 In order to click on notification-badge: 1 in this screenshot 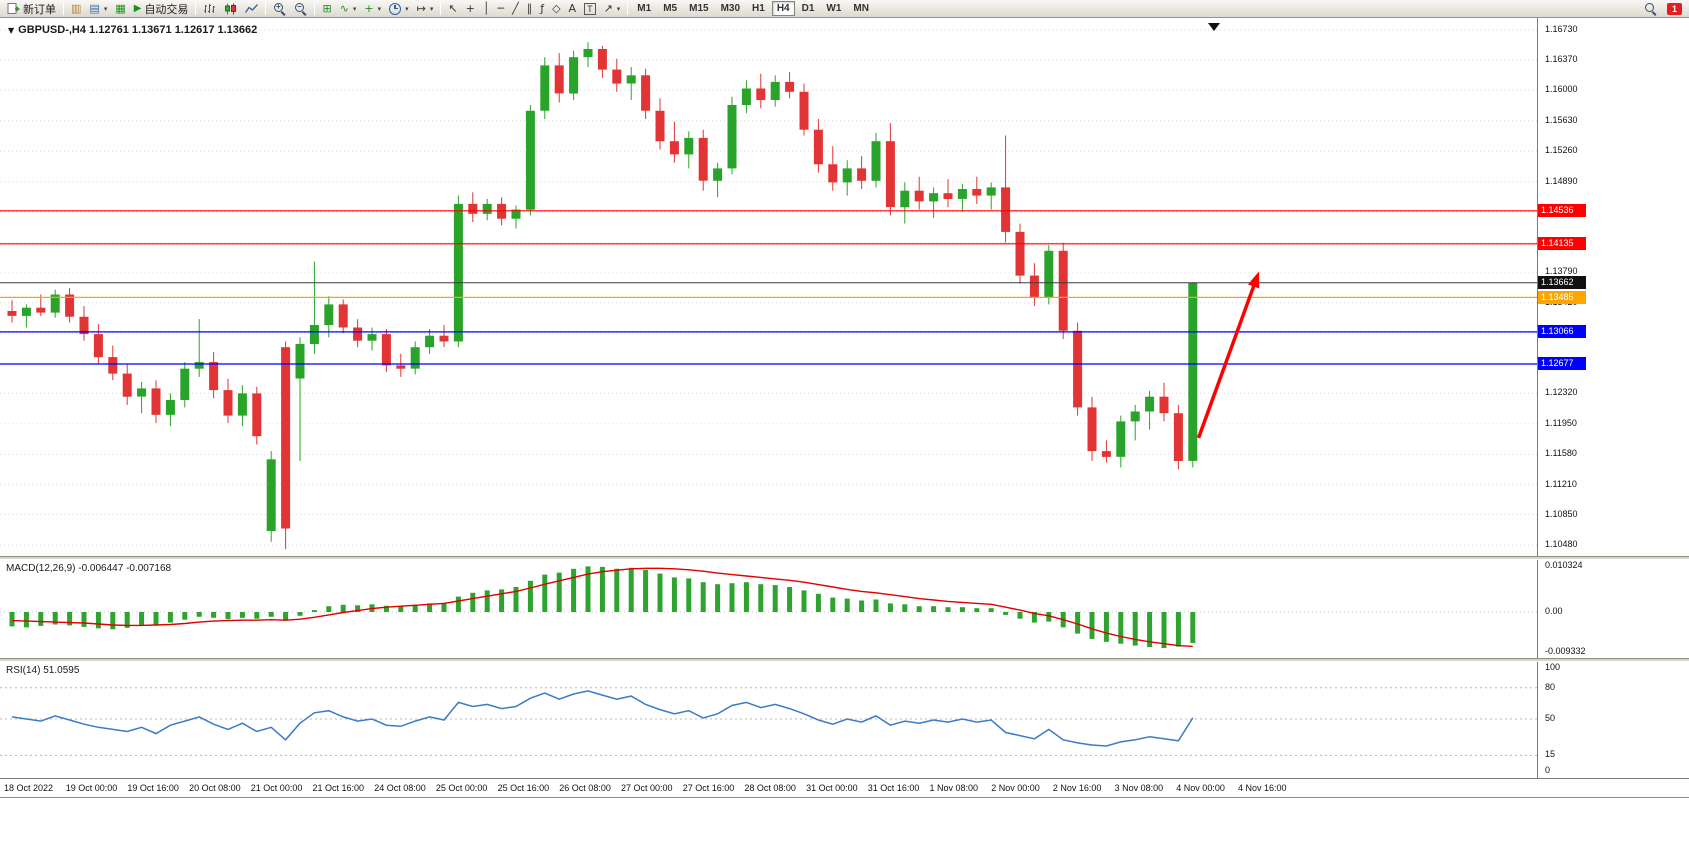, I will do `click(1674, 8)`.